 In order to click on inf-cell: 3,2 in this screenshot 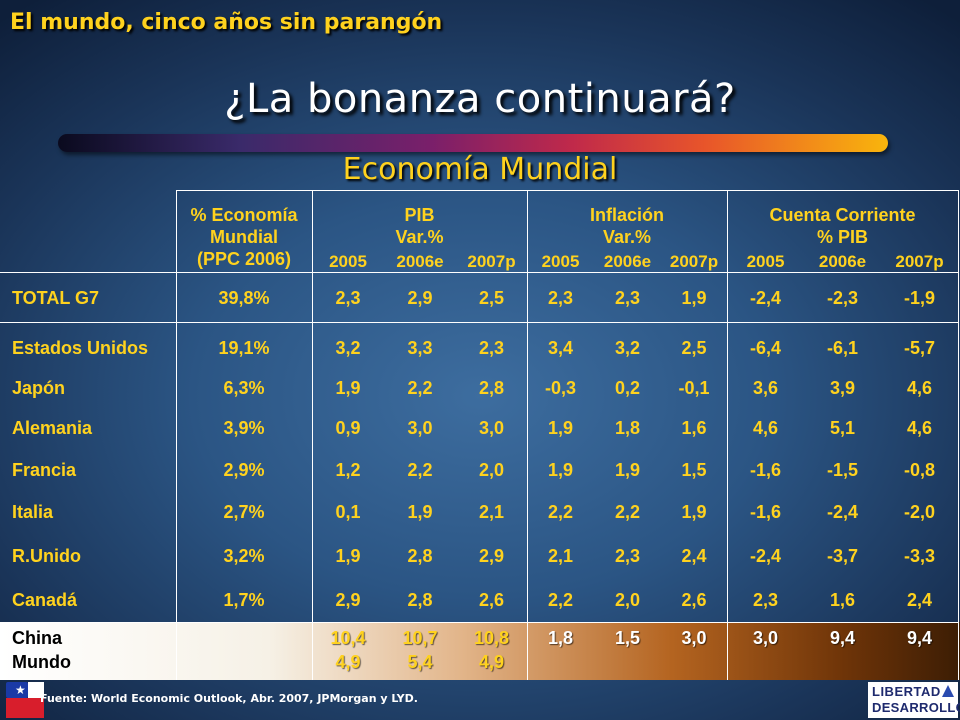, I will do `click(627, 348)`.